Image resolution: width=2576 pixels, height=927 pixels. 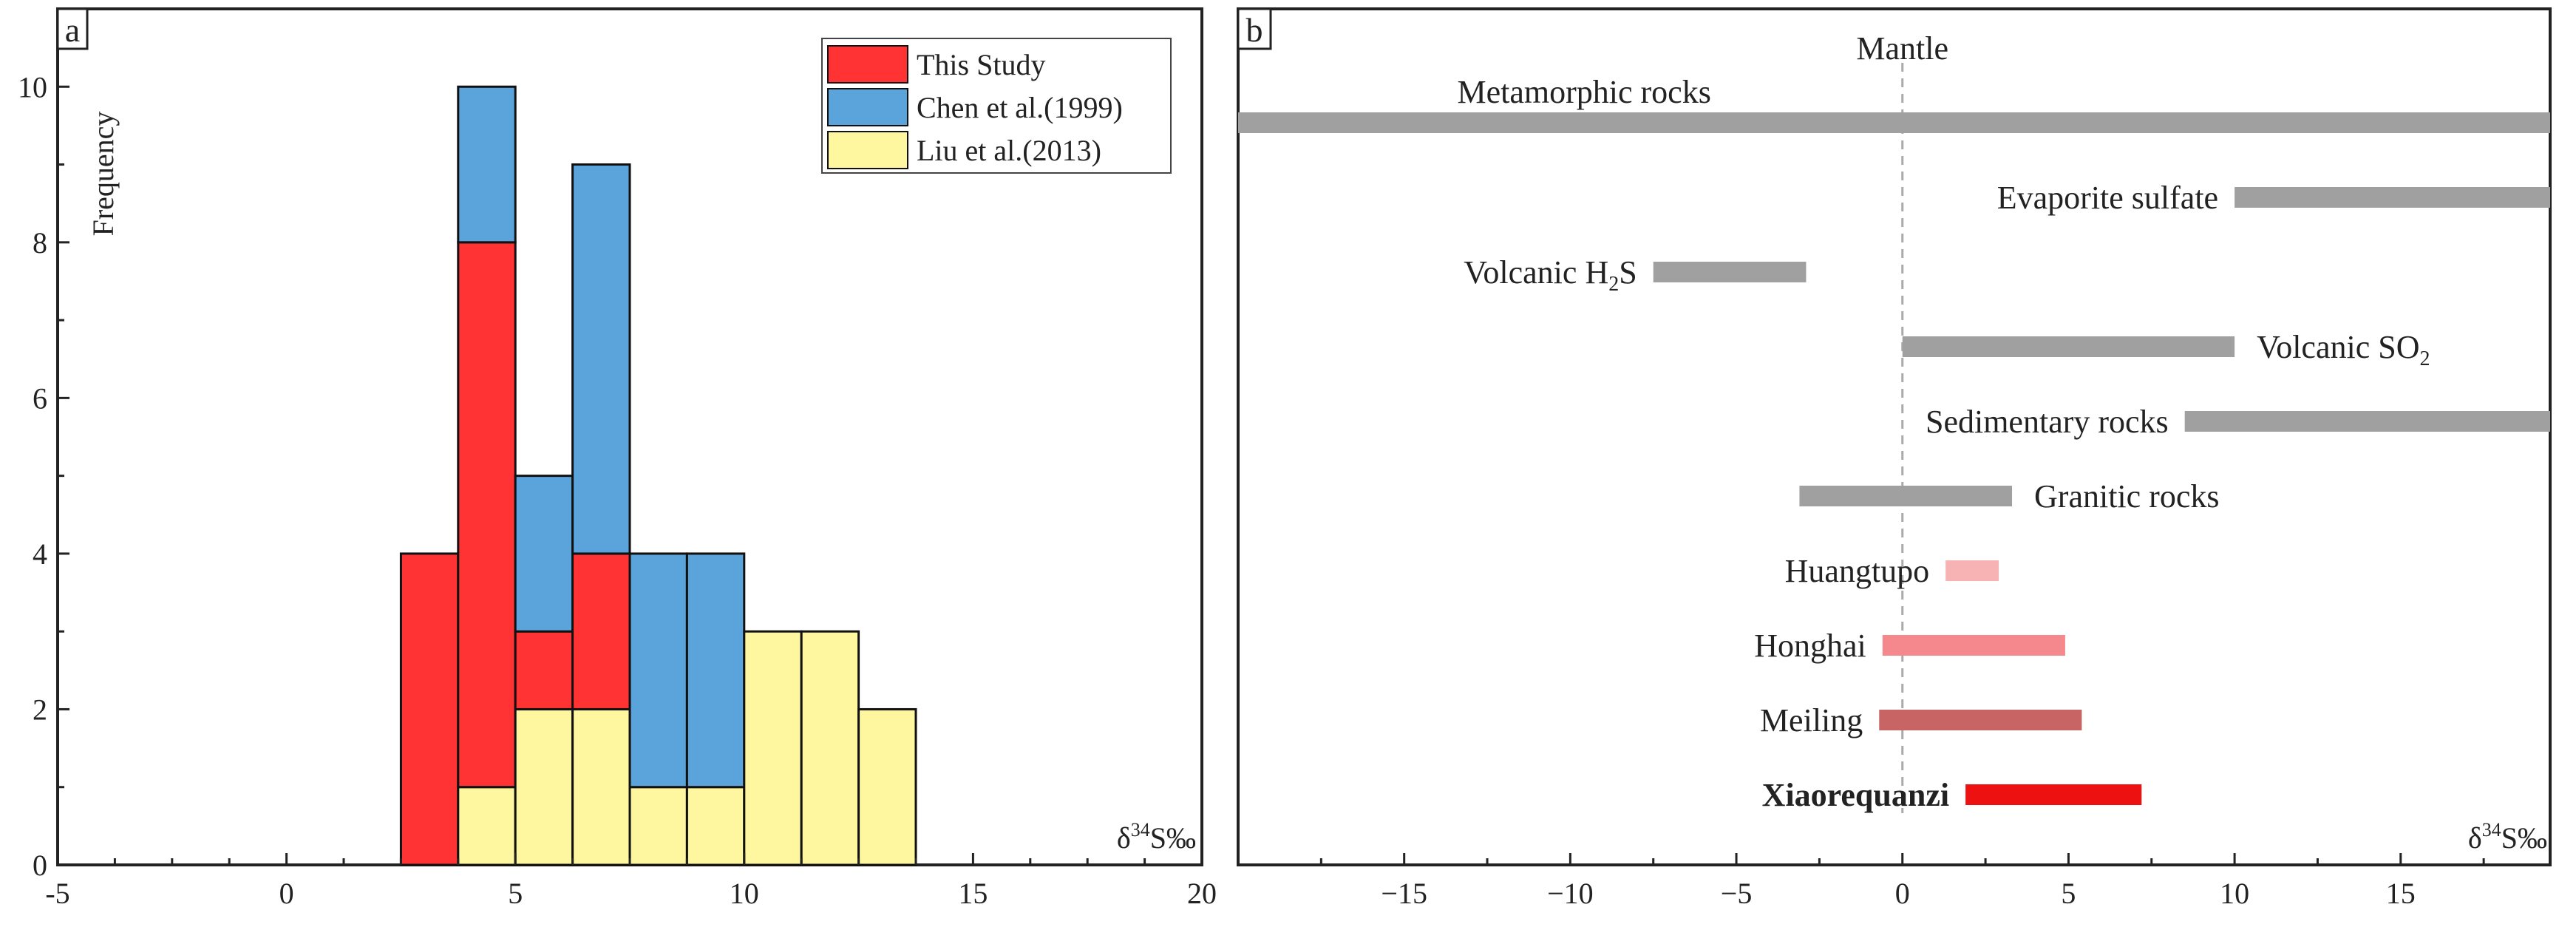 What do you see at coordinates (715, 826) in the screenshot?
I see `bar-liu-et-al-2013--bin-5` at bounding box center [715, 826].